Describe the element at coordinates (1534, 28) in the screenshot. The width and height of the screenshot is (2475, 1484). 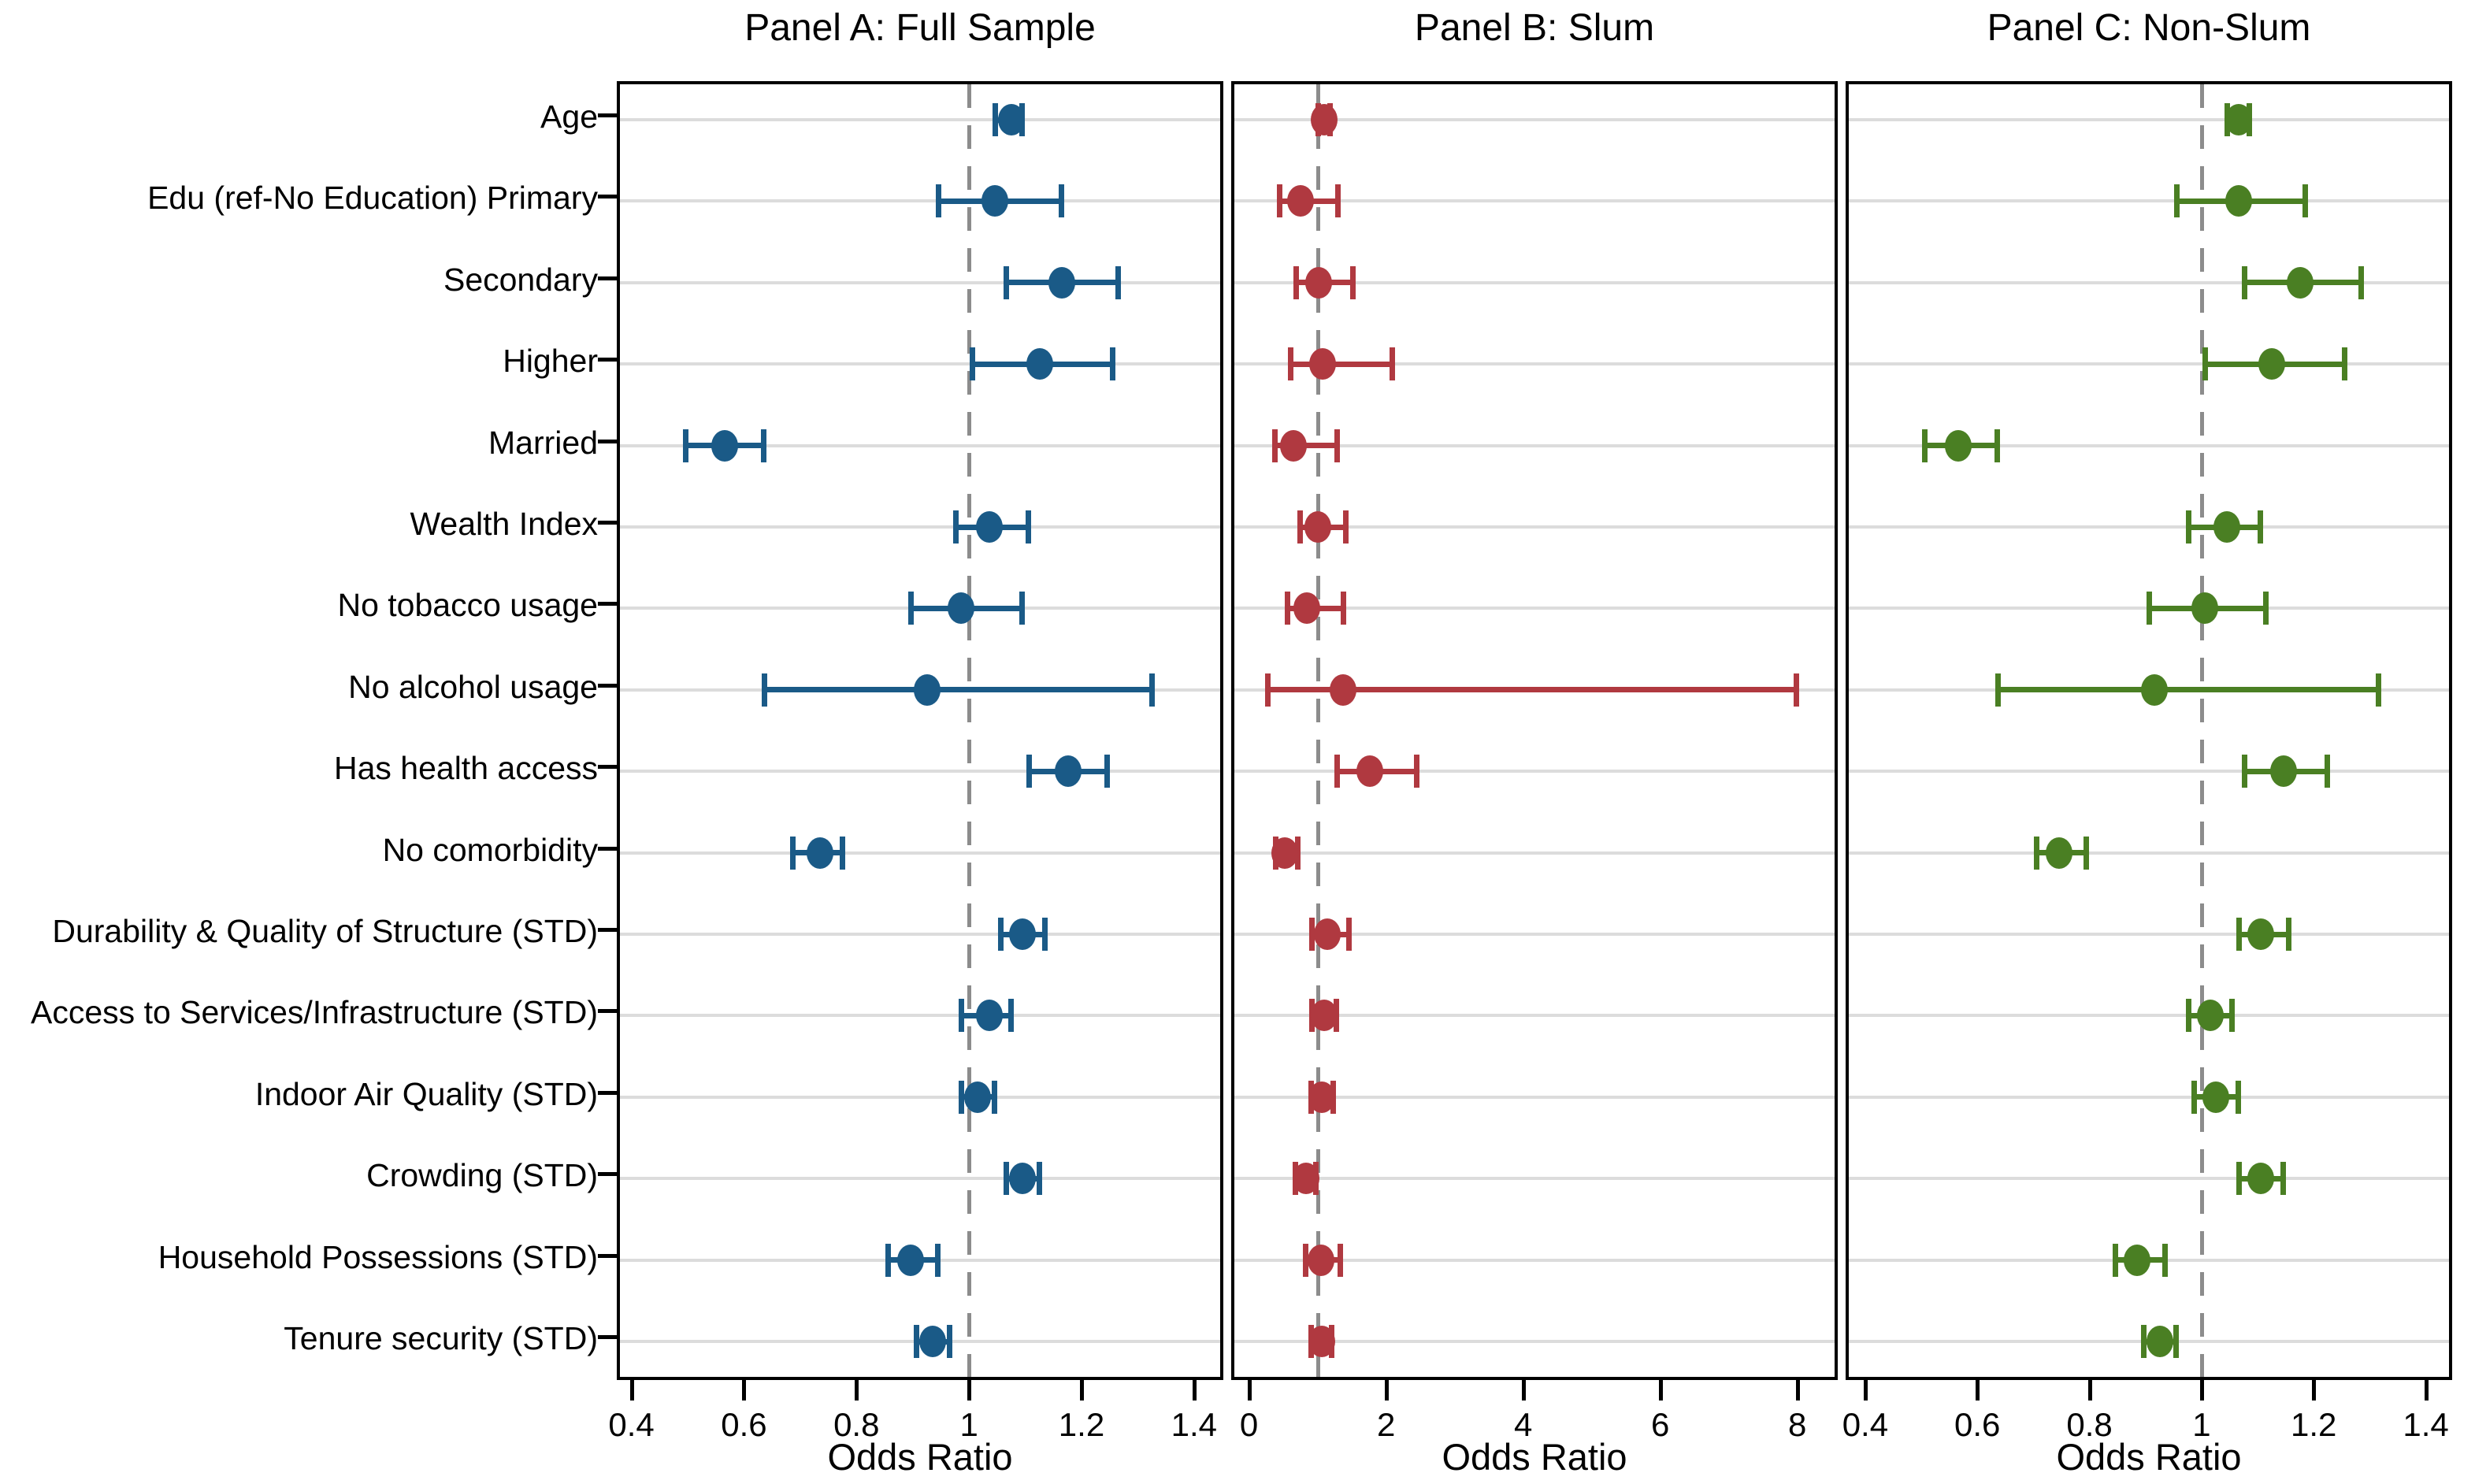
I see `panel-b-title: Panel B: Slum` at that location.